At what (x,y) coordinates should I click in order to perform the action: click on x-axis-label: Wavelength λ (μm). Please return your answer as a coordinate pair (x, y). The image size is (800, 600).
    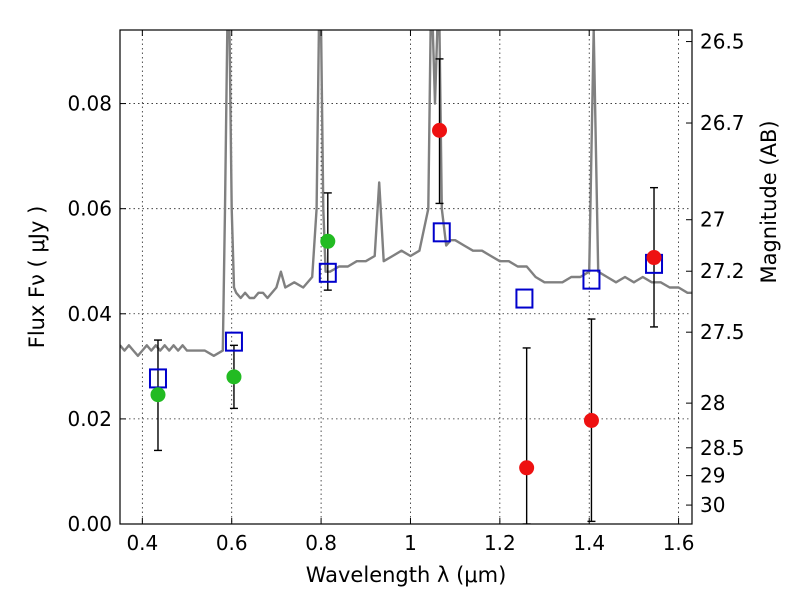
    Looking at the image, I should click on (406, 575).